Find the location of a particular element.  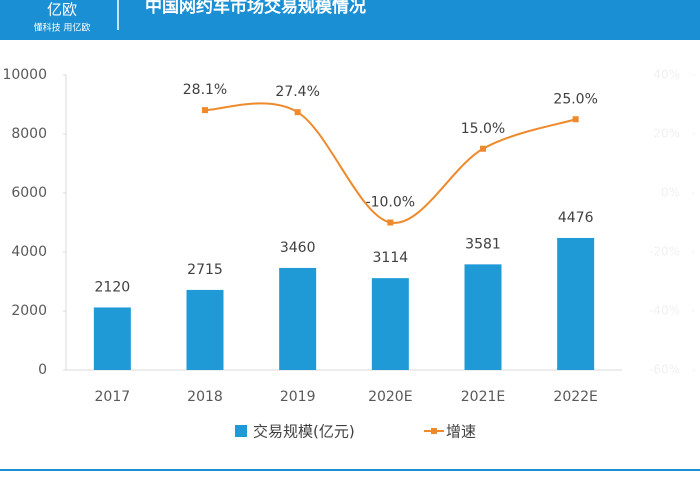

legend-label: 交易规模(亿元) is located at coordinates (304, 432).